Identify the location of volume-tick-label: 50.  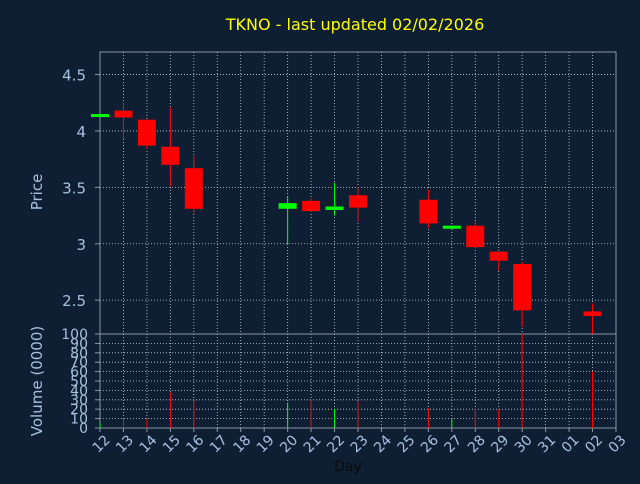
(79, 382).